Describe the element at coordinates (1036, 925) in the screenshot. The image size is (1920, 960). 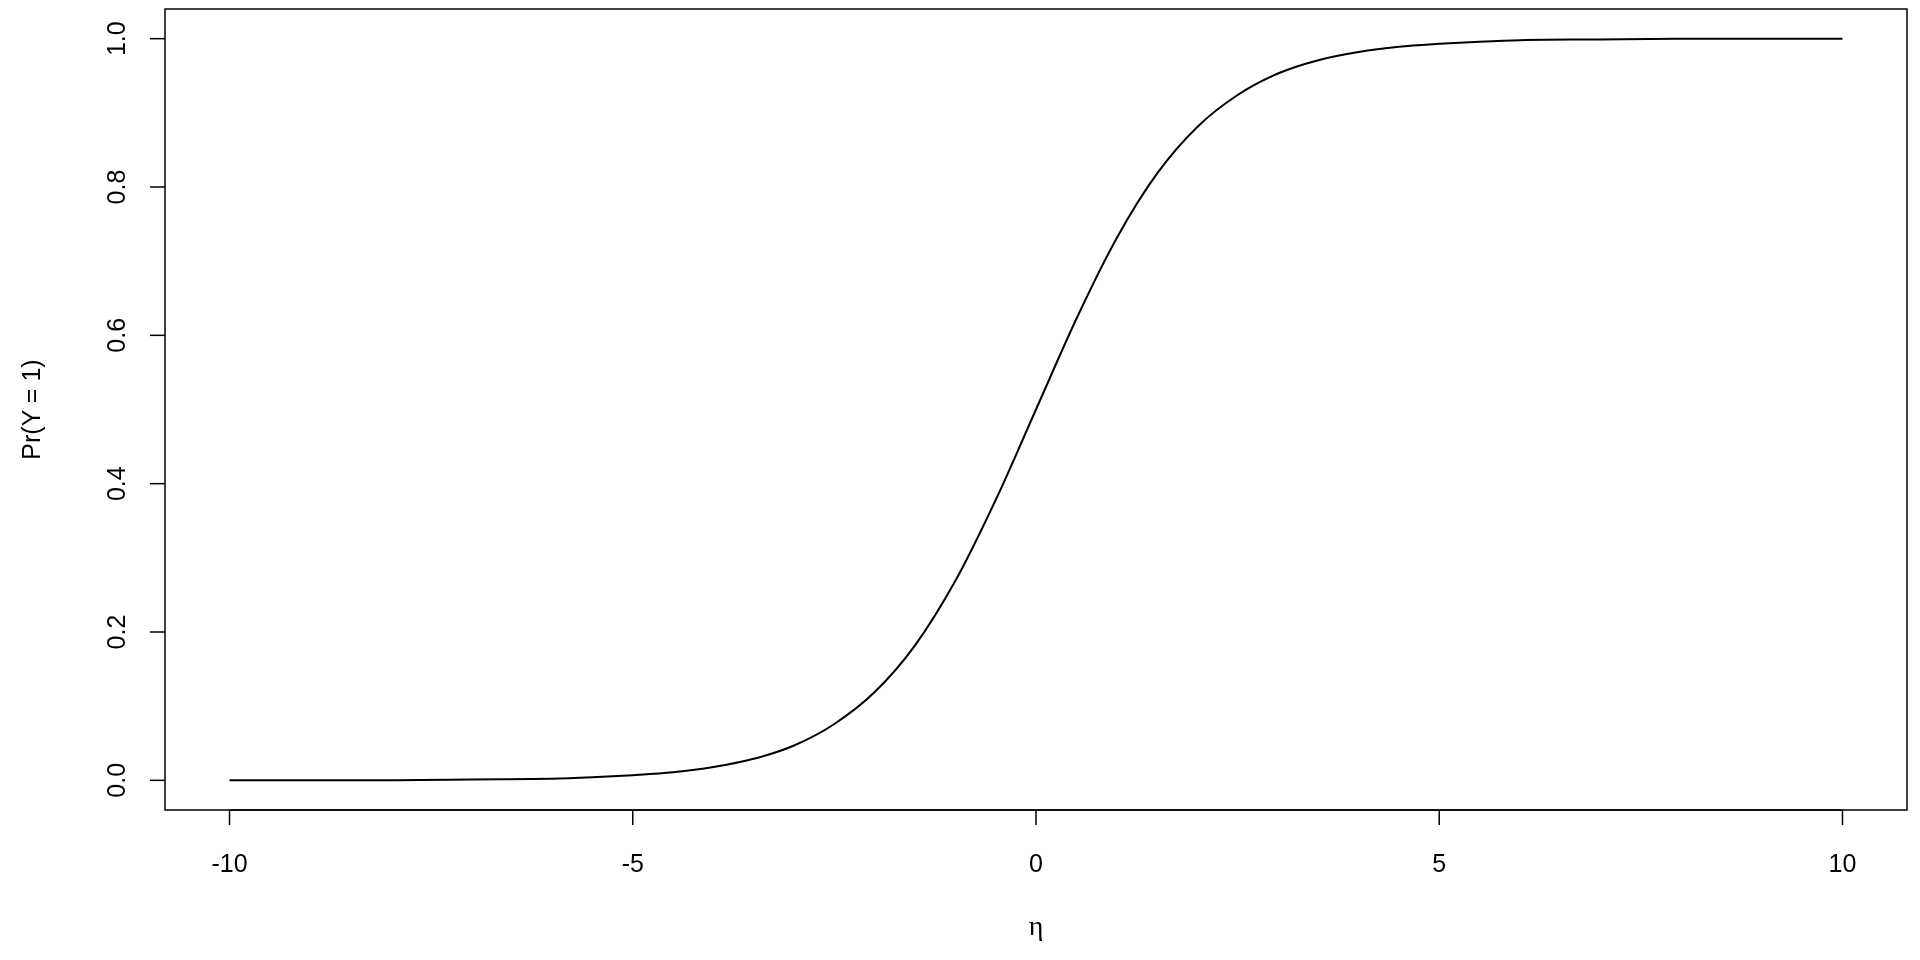
I see `x-axis-title: η` at that location.